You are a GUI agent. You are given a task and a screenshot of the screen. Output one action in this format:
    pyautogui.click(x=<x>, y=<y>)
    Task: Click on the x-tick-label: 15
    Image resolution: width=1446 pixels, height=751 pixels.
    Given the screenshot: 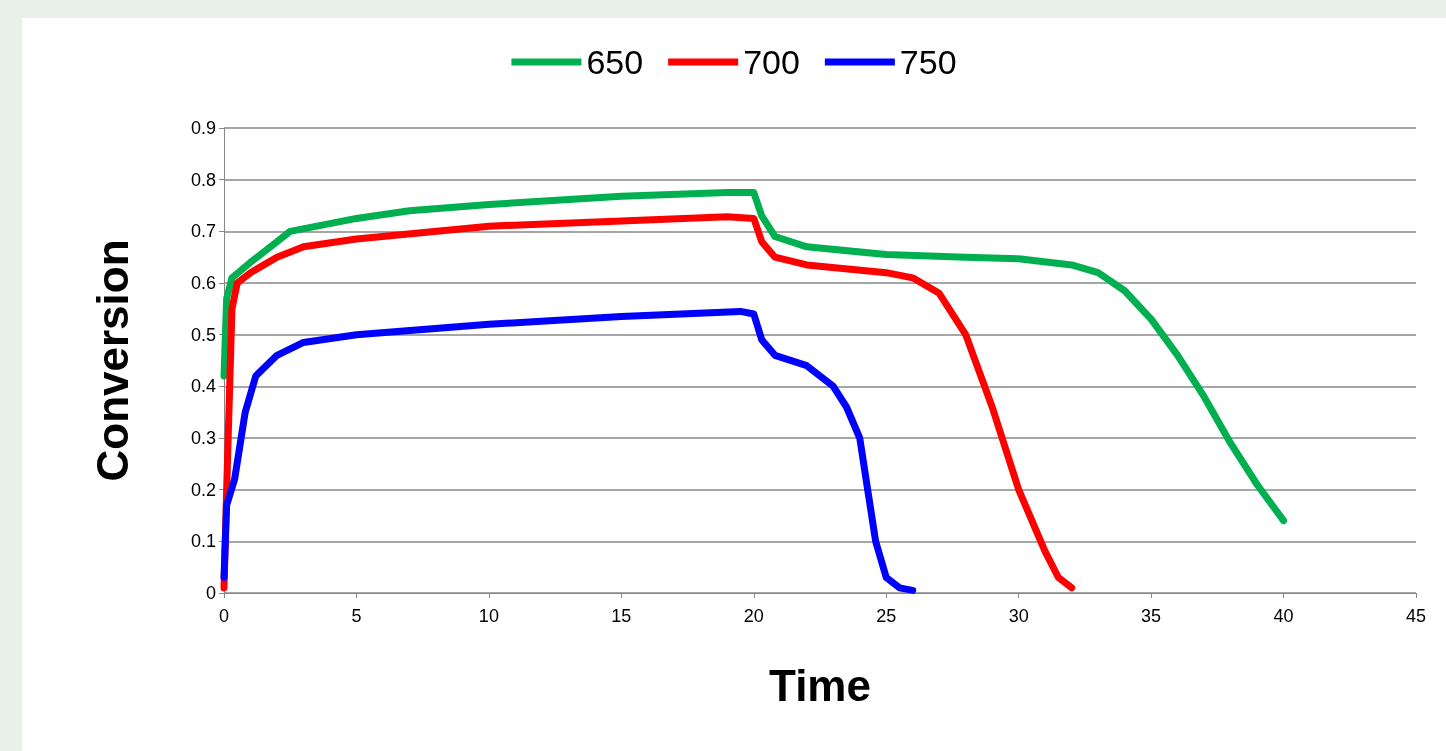 What is the action you would take?
    pyautogui.click(x=621, y=616)
    